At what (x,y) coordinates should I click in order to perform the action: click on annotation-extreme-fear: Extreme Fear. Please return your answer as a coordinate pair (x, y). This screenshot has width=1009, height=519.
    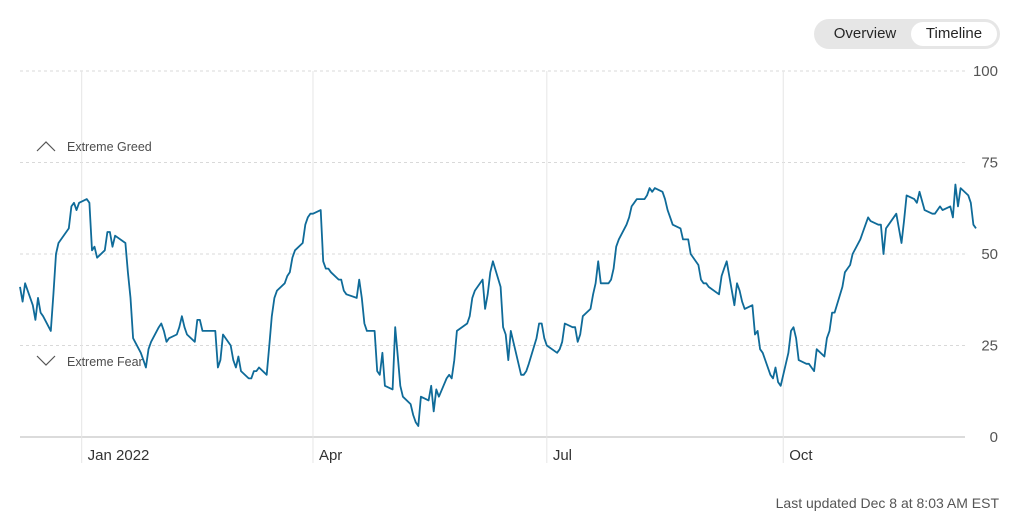
    Looking at the image, I should click on (89, 362).